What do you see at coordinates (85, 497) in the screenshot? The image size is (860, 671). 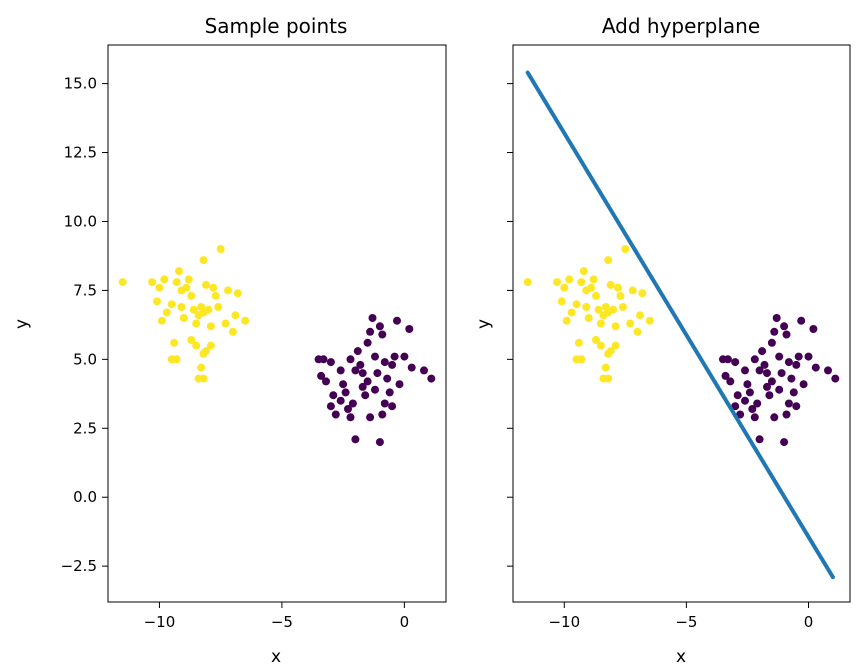 I see `y-tick-label: 0.0` at bounding box center [85, 497].